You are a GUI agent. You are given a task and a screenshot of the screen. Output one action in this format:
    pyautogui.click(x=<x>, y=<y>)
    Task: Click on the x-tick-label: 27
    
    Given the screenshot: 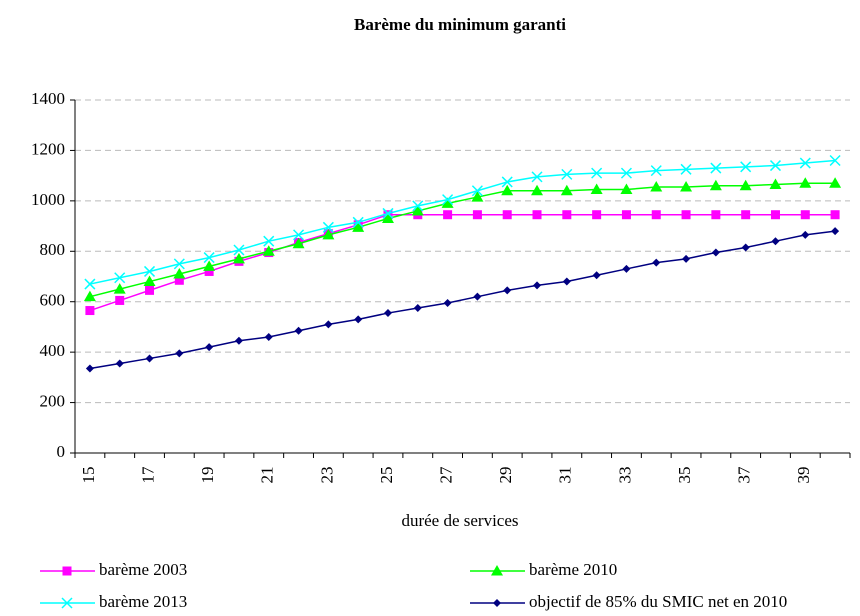 What is the action you would take?
    pyautogui.click(x=446, y=475)
    